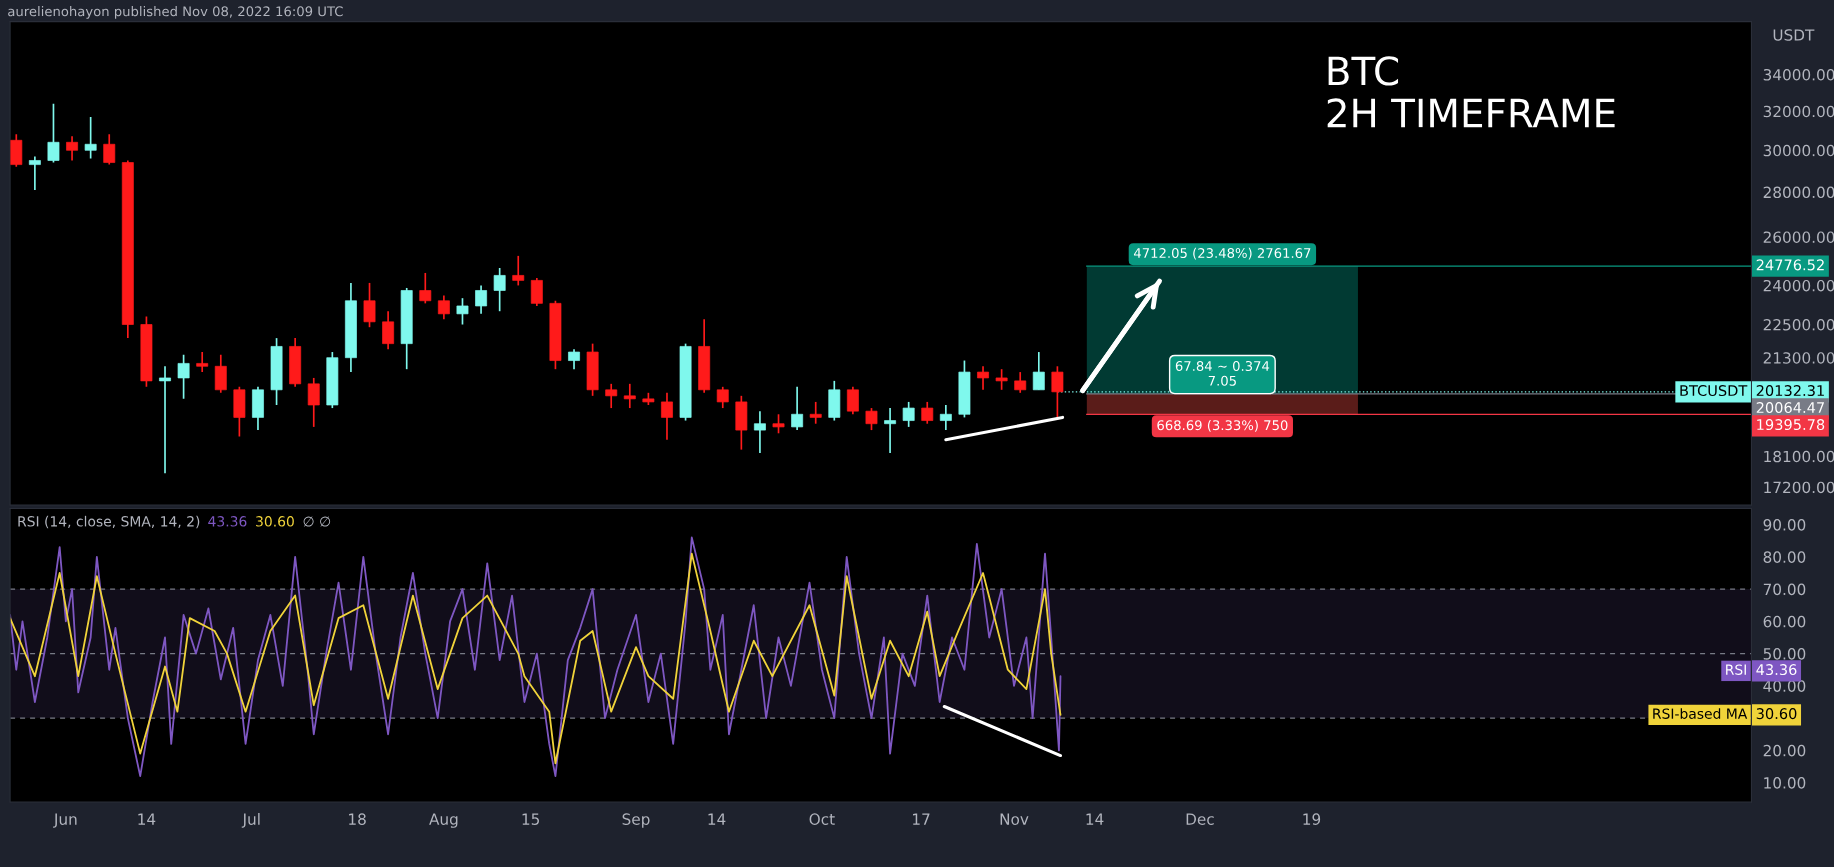  What do you see at coordinates (1799, 456) in the screenshot?
I see `y-tick-label: 18100.00` at bounding box center [1799, 456].